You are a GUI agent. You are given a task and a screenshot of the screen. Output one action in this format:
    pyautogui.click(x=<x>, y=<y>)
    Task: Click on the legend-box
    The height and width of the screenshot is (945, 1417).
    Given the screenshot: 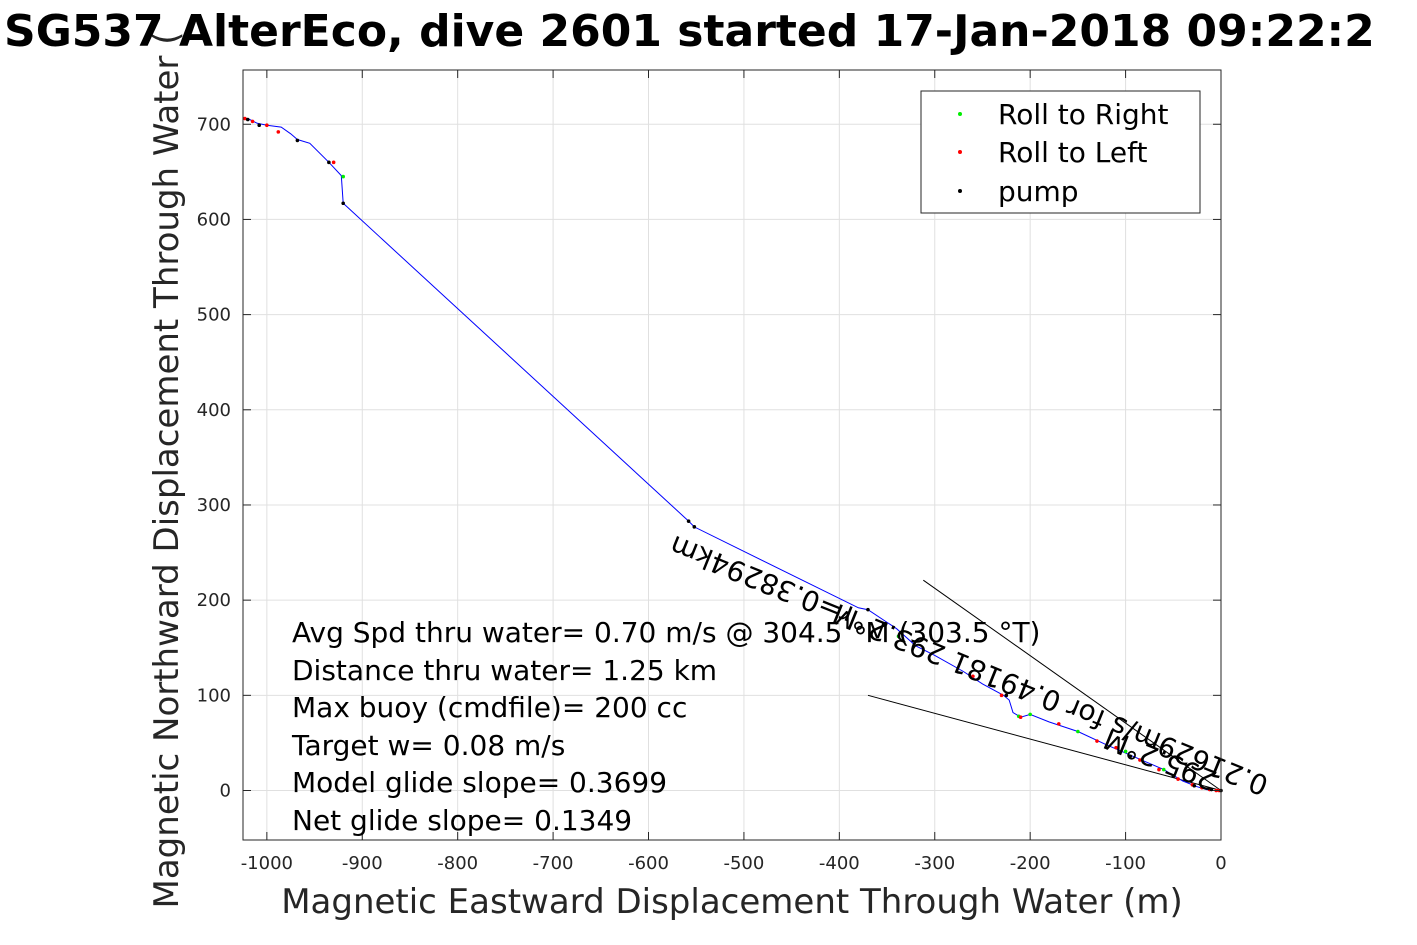 What is the action you would take?
    pyautogui.click(x=1060, y=152)
    